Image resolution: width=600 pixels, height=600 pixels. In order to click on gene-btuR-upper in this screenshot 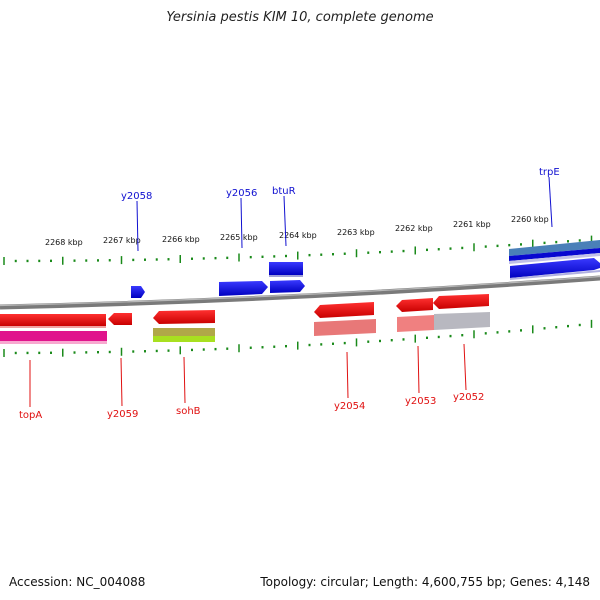, I will do `click(286, 269)`.